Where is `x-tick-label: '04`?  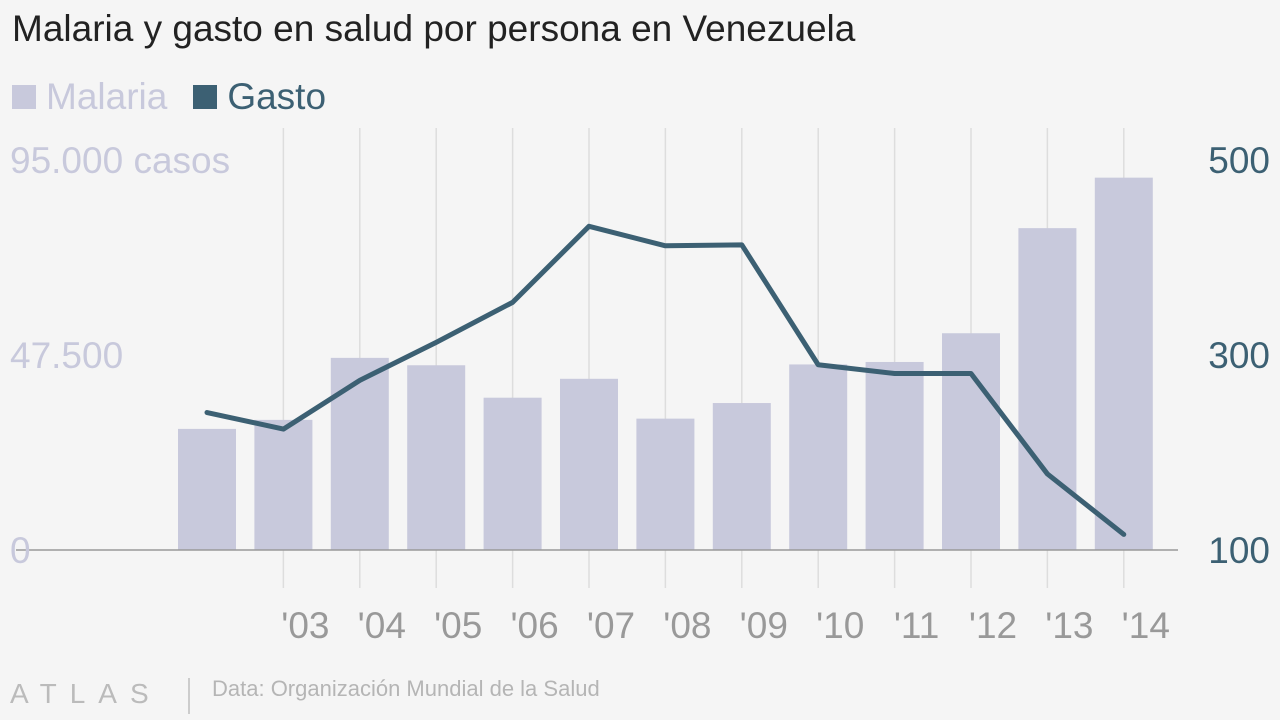 x-tick-label: '04 is located at coordinates (382, 625).